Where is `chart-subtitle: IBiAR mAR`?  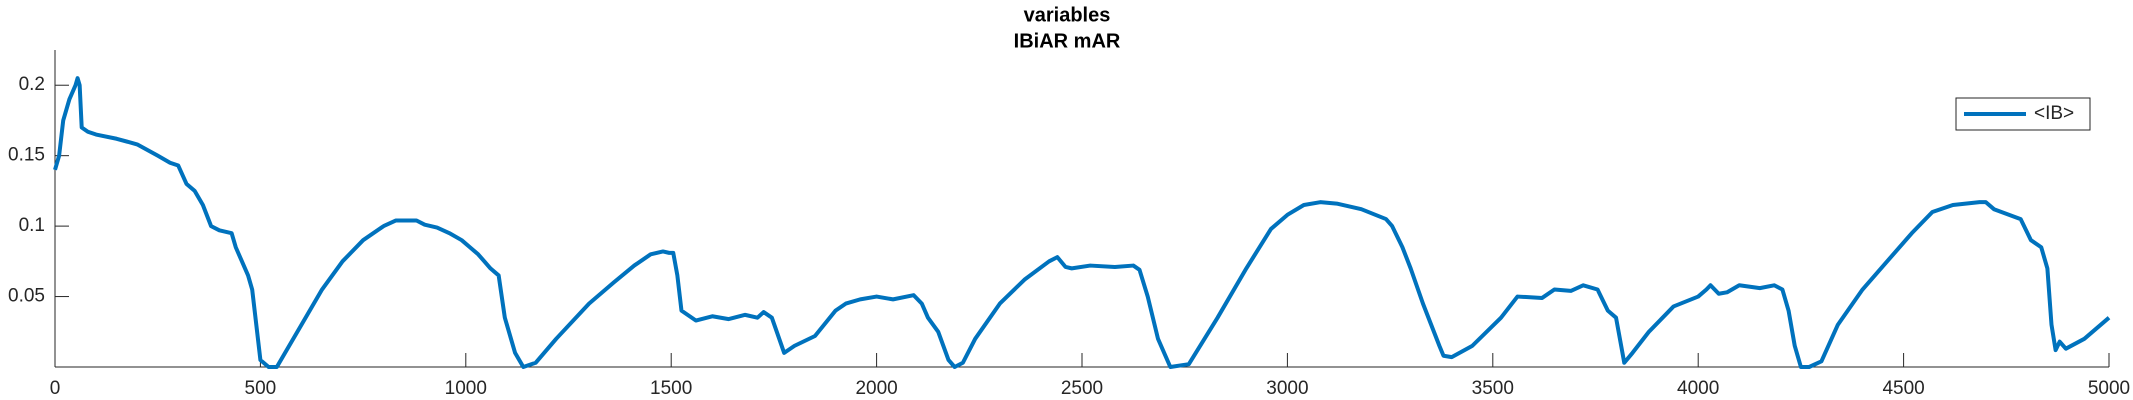
chart-subtitle: IBiAR mAR is located at coordinates (1067, 41).